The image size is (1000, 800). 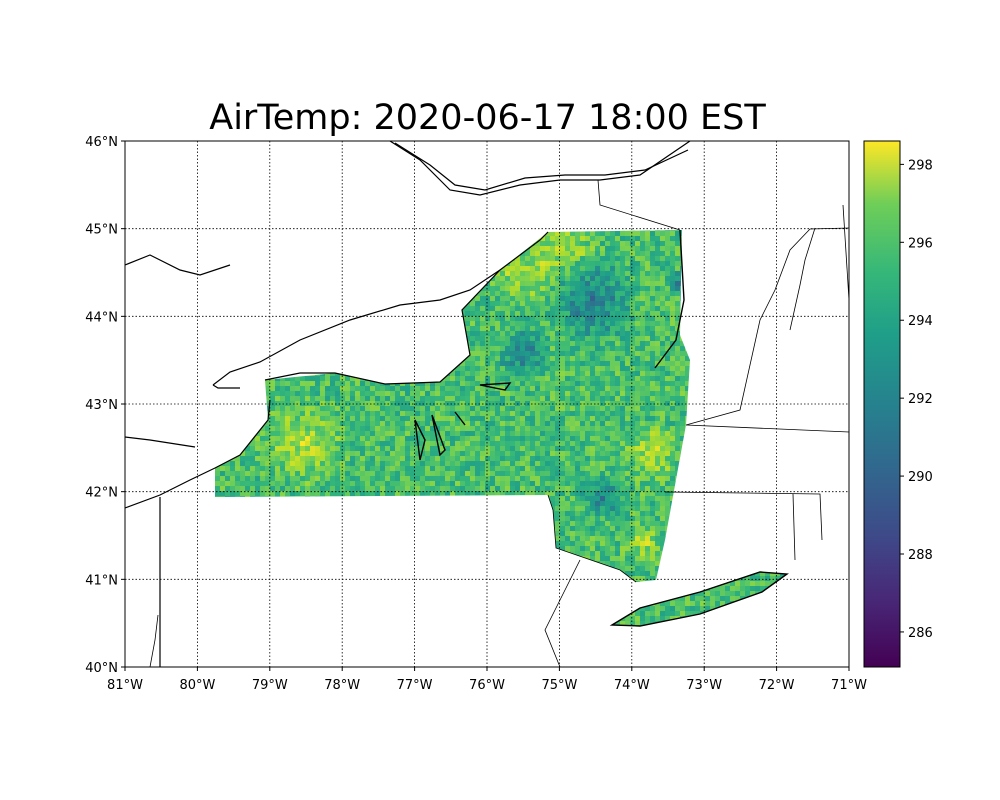 What do you see at coordinates (699, 599) in the screenshot?
I see `long-island` at bounding box center [699, 599].